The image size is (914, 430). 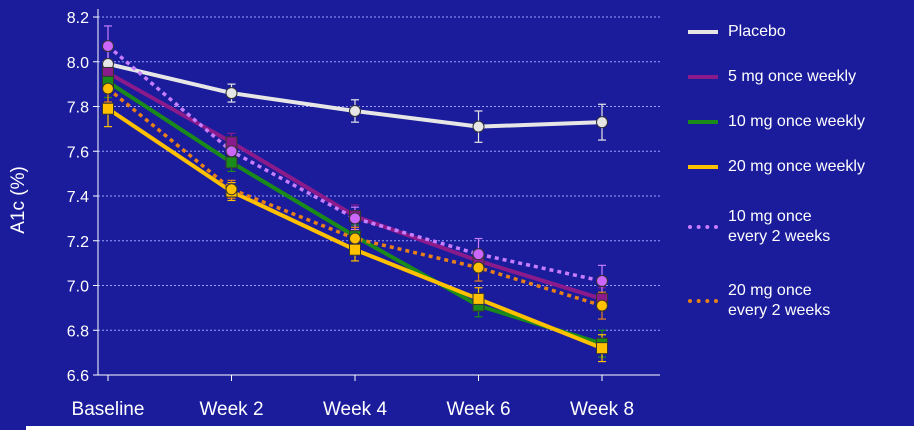 I want to click on y-tick-labels: 6.6 6.8 7.0 7.2 7.4 7.6 7.8 8.0 8.2, so click(x=78, y=197).